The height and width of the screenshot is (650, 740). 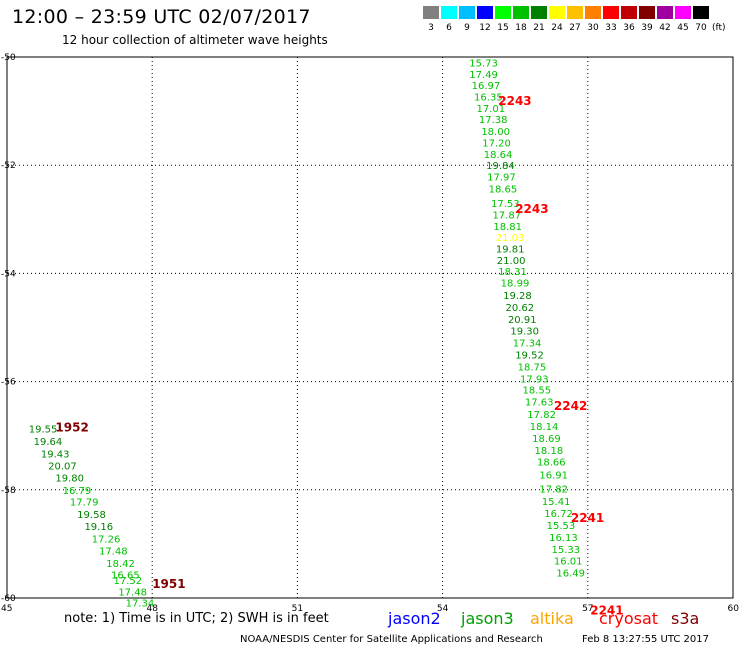 I want to click on wave-height-value: 16.65, so click(x=125, y=576).